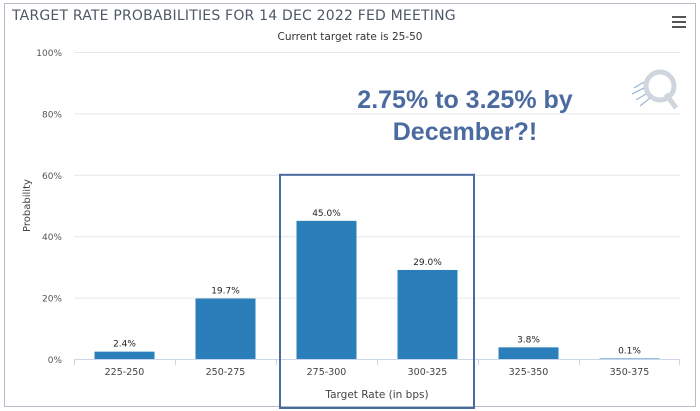 The width and height of the screenshot is (700, 411). What do you see at coordinates (630, 372) in the screenshot?
I see `x-tick-label-350-375: 350-375` at bounding box center [630, 372].